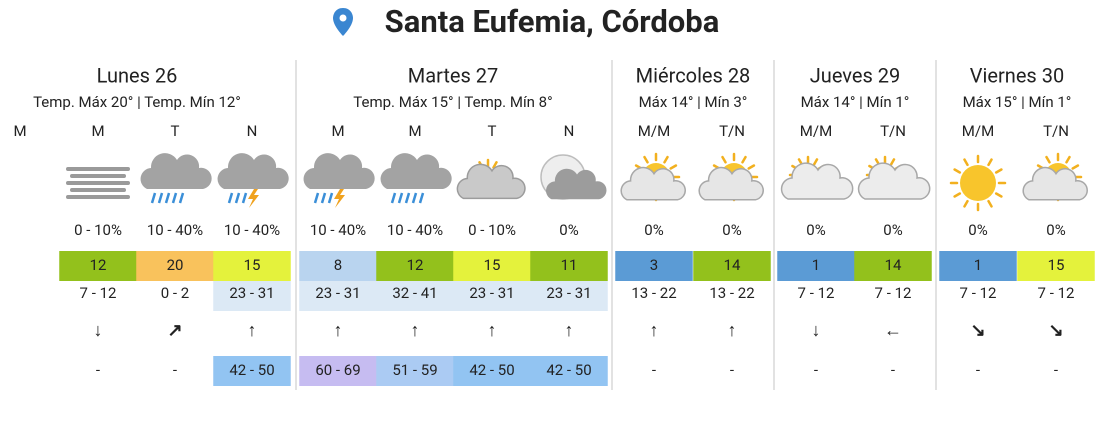 The height and width of the screenshot is (424, 1106). I want to click on temperature: 20, so click(175, 265).